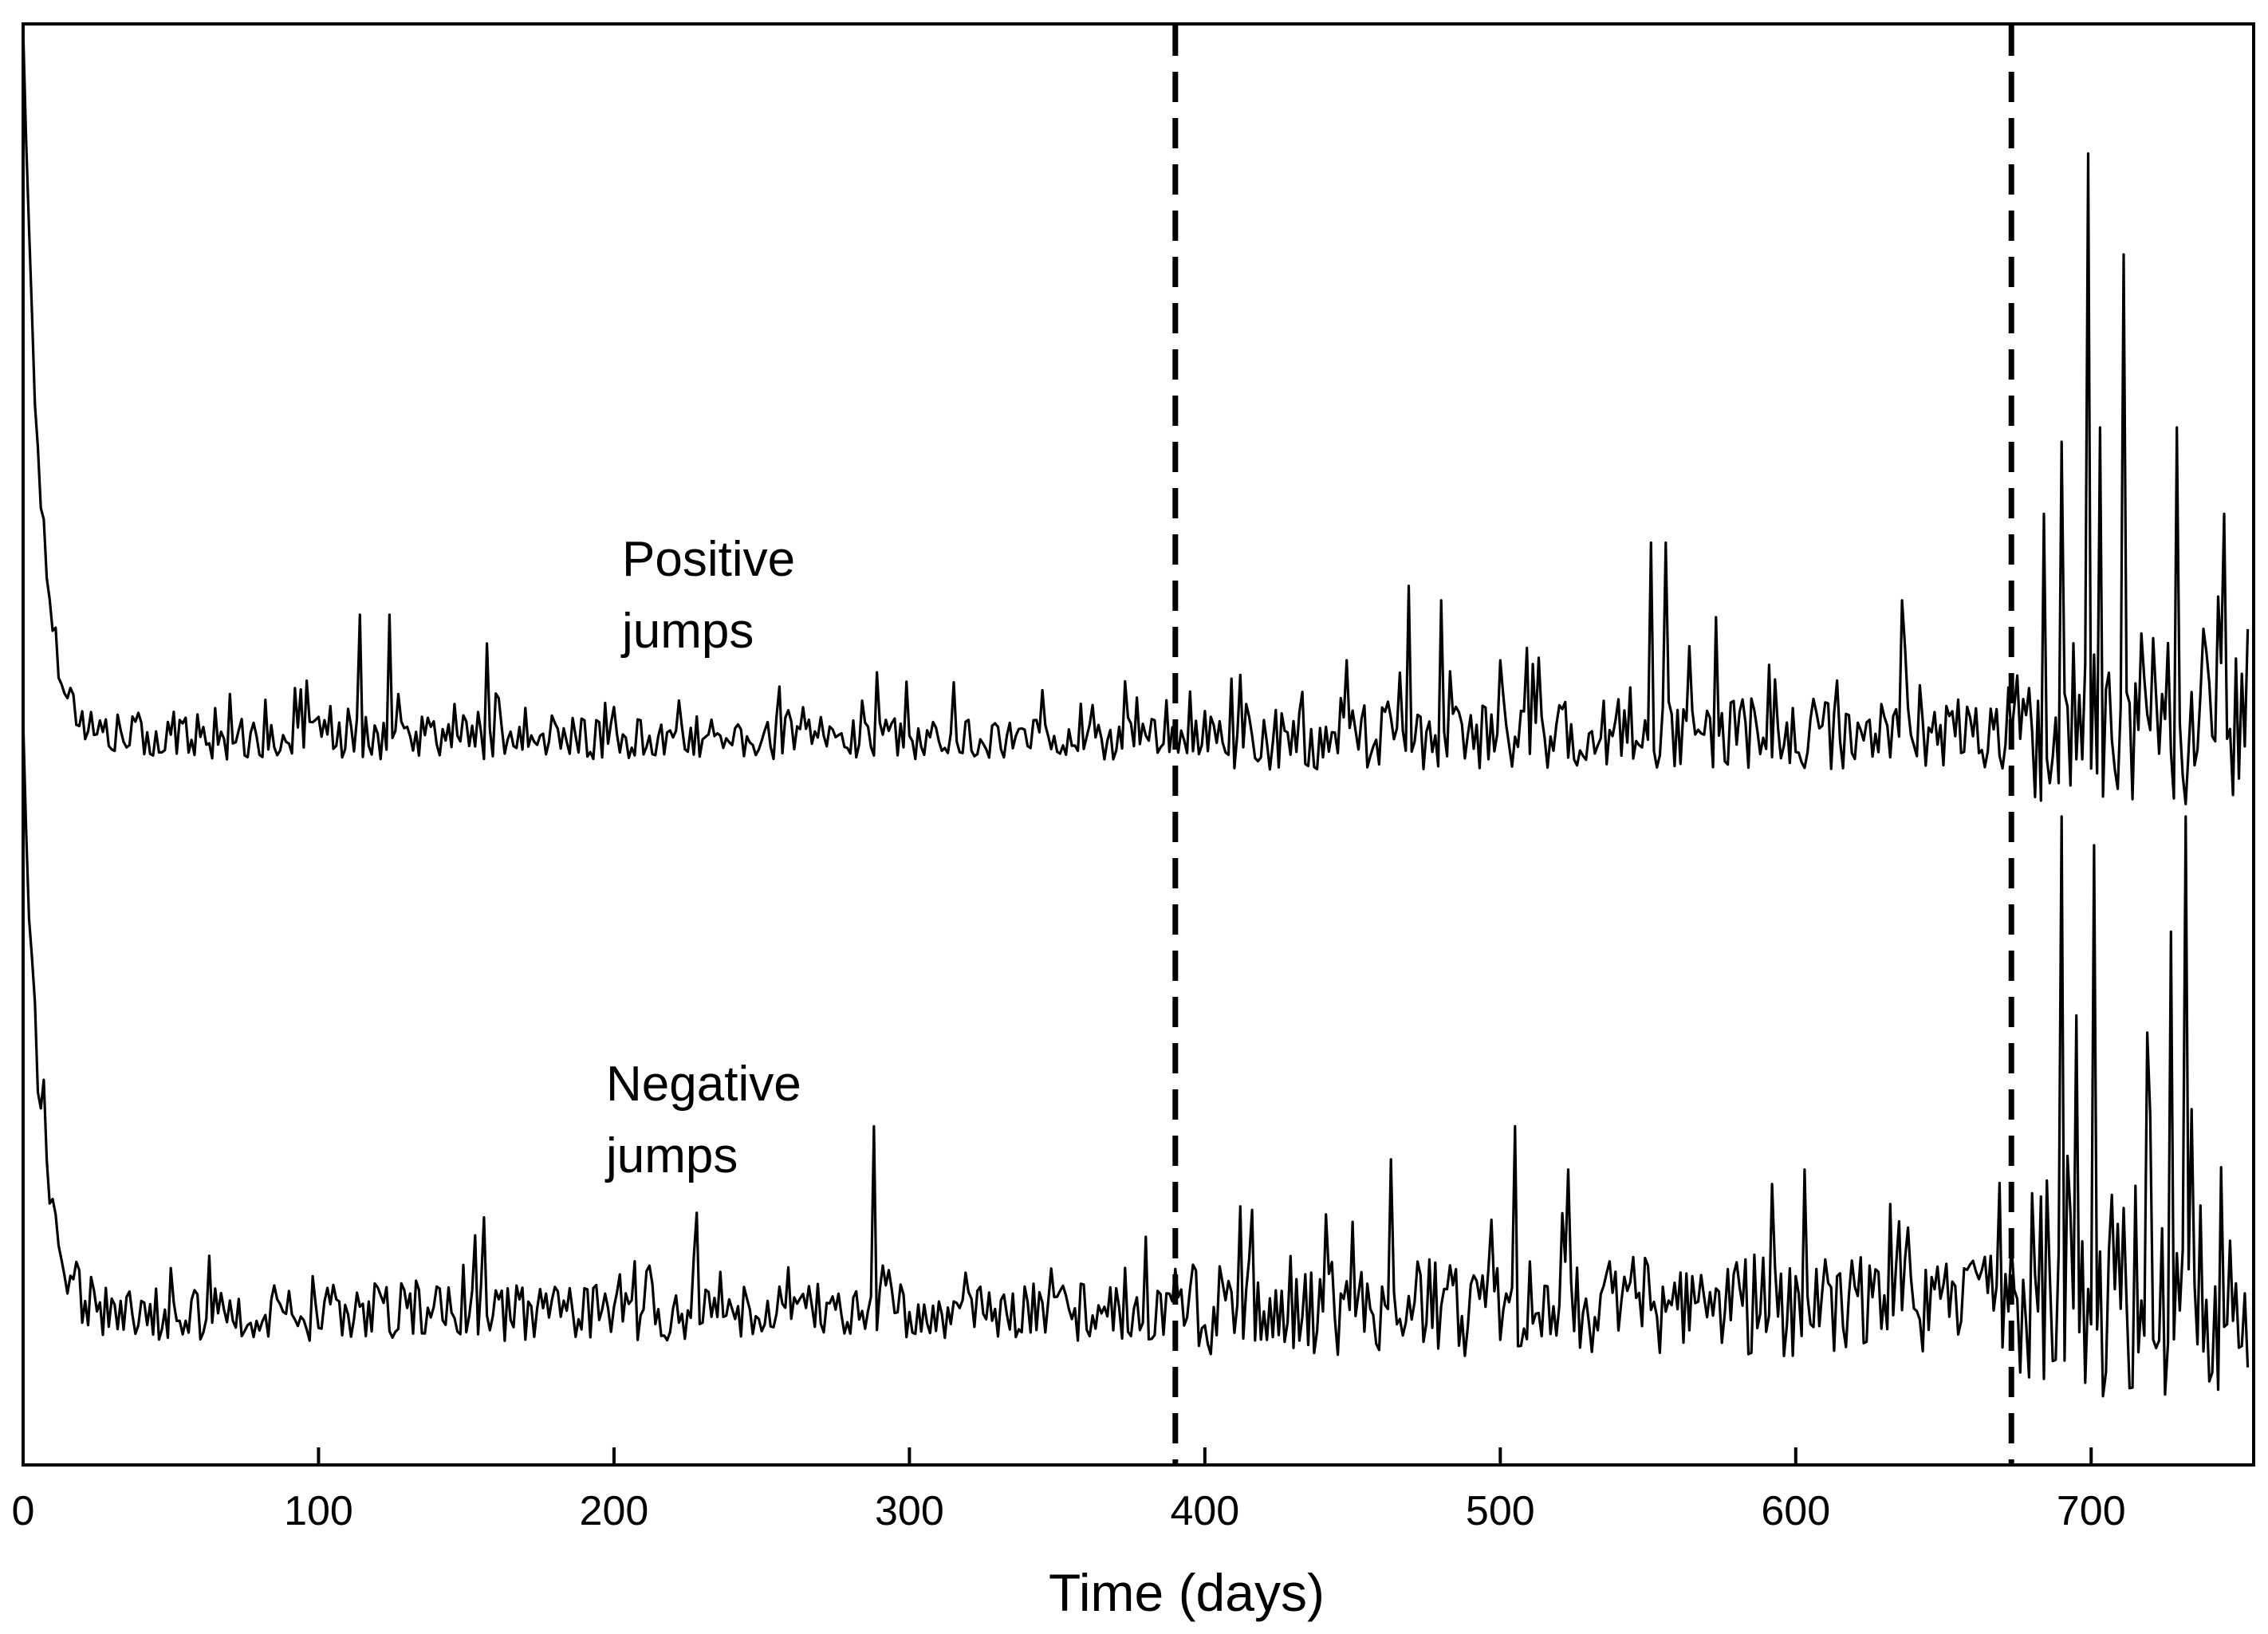  Describe the element at coordinates (703, 1084) in the screenshot. I see `annotation-negative-line1: Negative` at that location.